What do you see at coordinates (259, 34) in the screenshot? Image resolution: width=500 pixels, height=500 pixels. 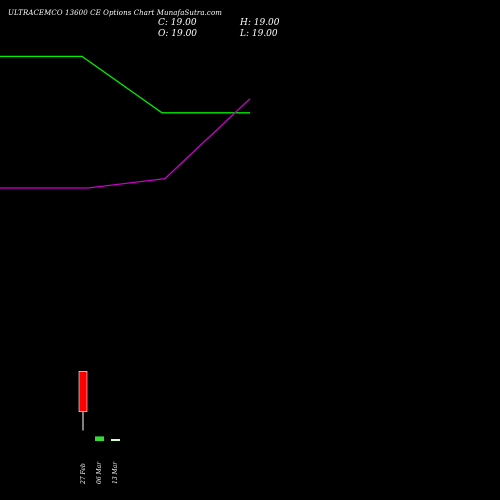 I see `low-value: L: 19.00` at bounding box center [259, 34].